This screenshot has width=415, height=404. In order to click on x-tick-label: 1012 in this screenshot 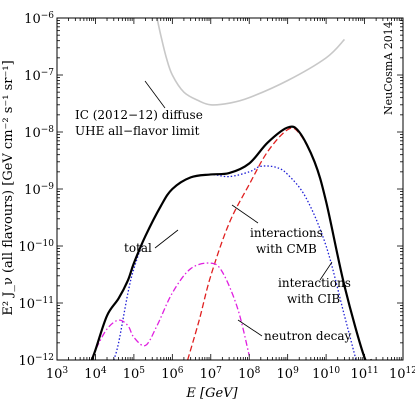, I will do `click(402, 374)`.